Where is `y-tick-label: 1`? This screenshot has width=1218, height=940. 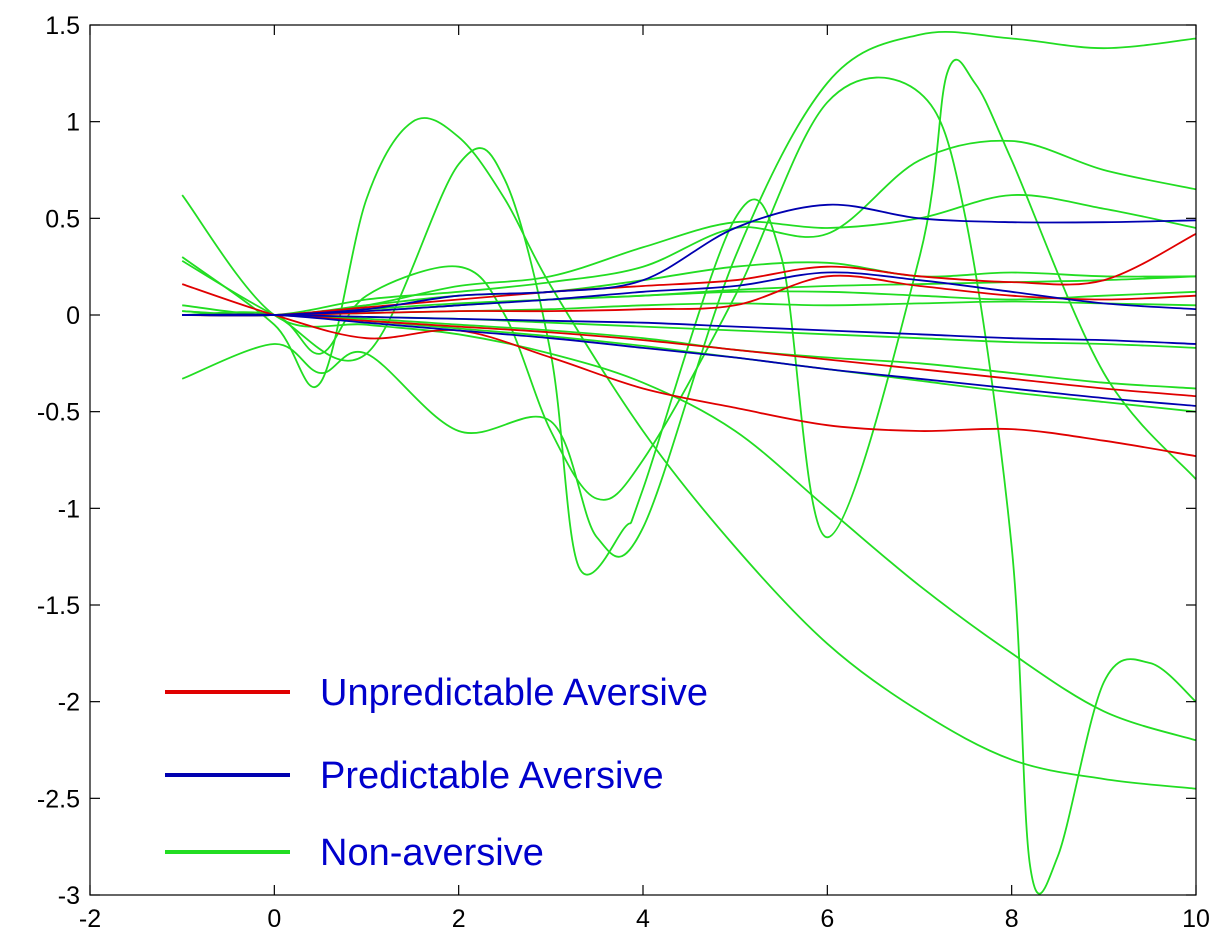
y-tick-label: 1 is located at coordinates (73, 123).